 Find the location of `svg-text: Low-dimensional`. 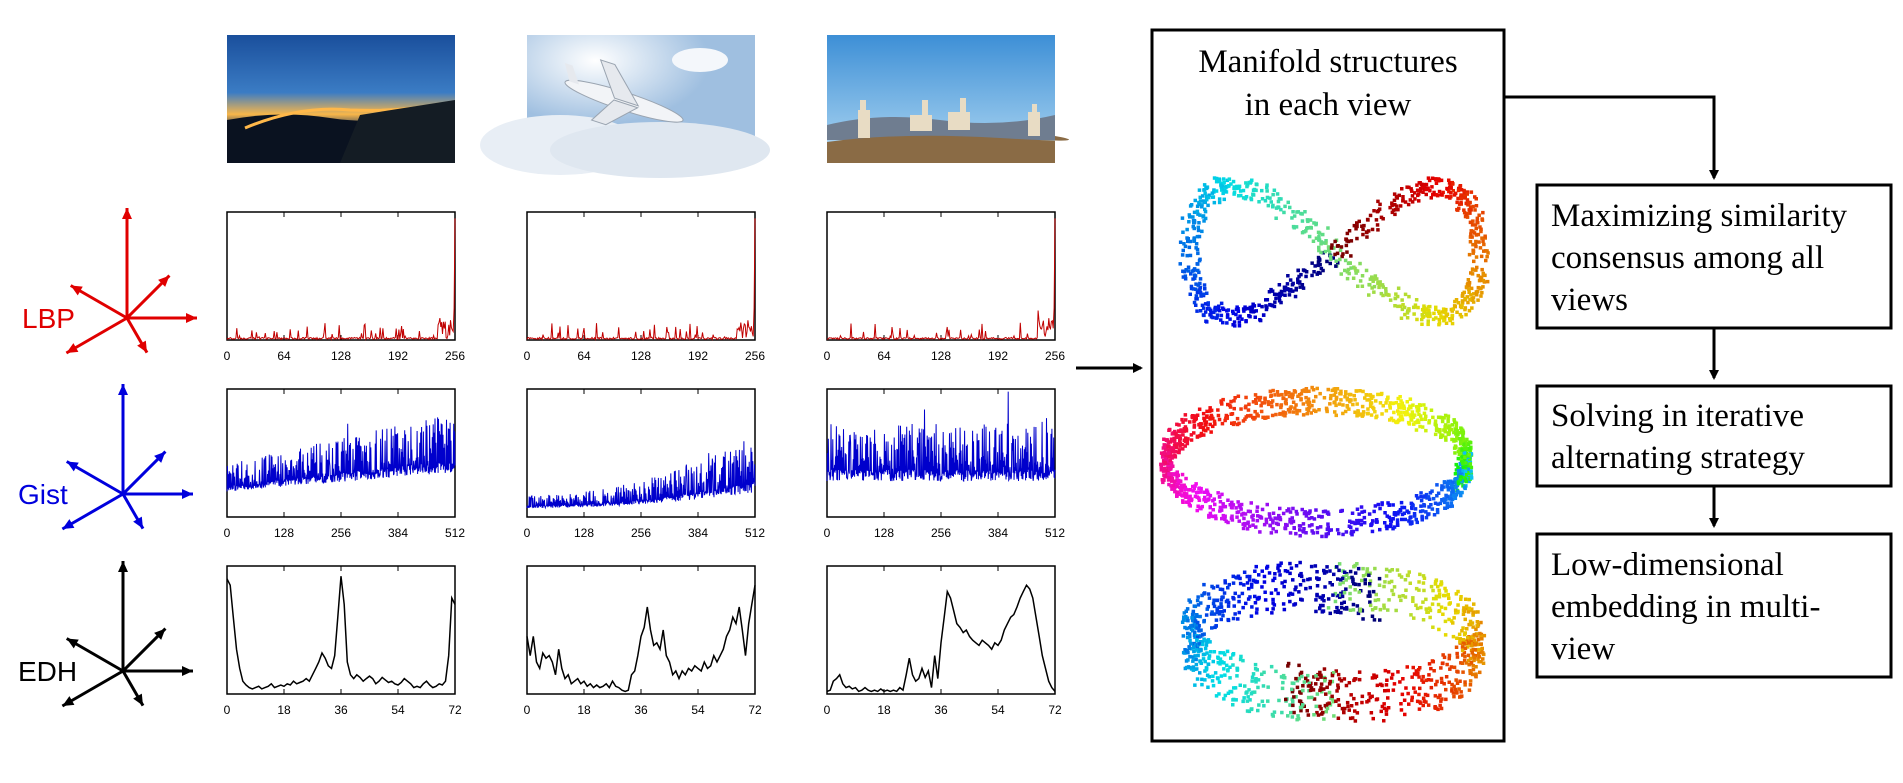

svg-text: Low-dimensional is located at coordinates (1667, 565).